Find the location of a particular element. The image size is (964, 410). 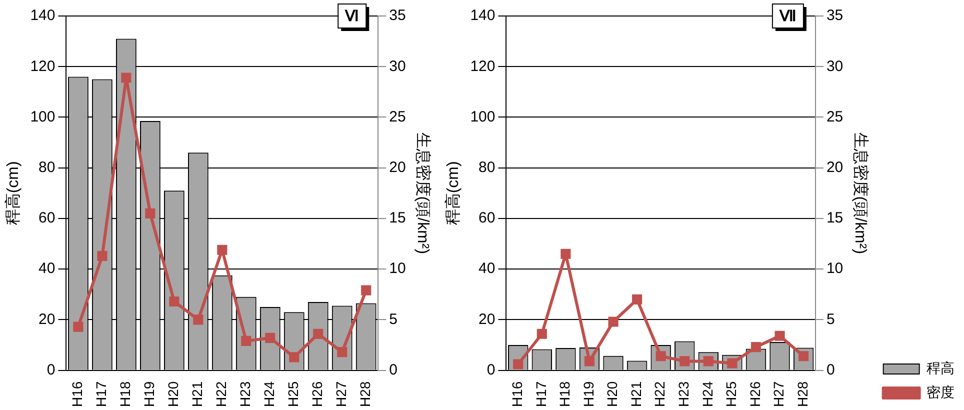

legend-label: 密度 is located at coordinates (940, 392).